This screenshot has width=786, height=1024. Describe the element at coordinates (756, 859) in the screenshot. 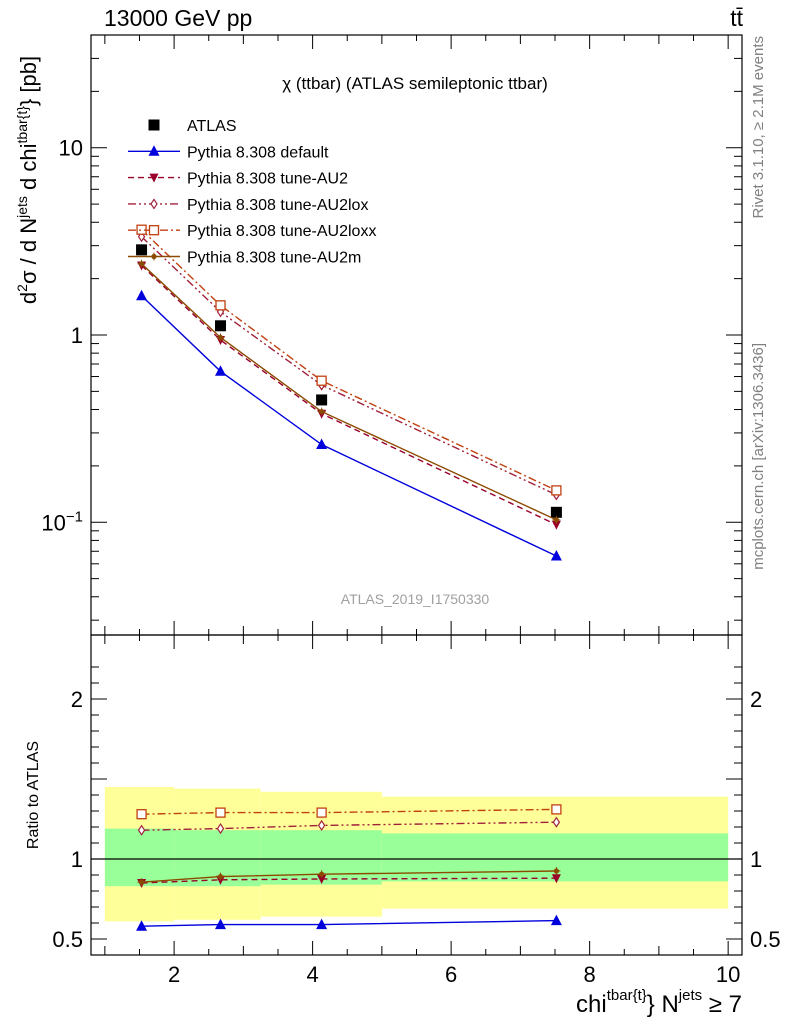

I see `y-tick-label-ratio-right: 1` at that location.